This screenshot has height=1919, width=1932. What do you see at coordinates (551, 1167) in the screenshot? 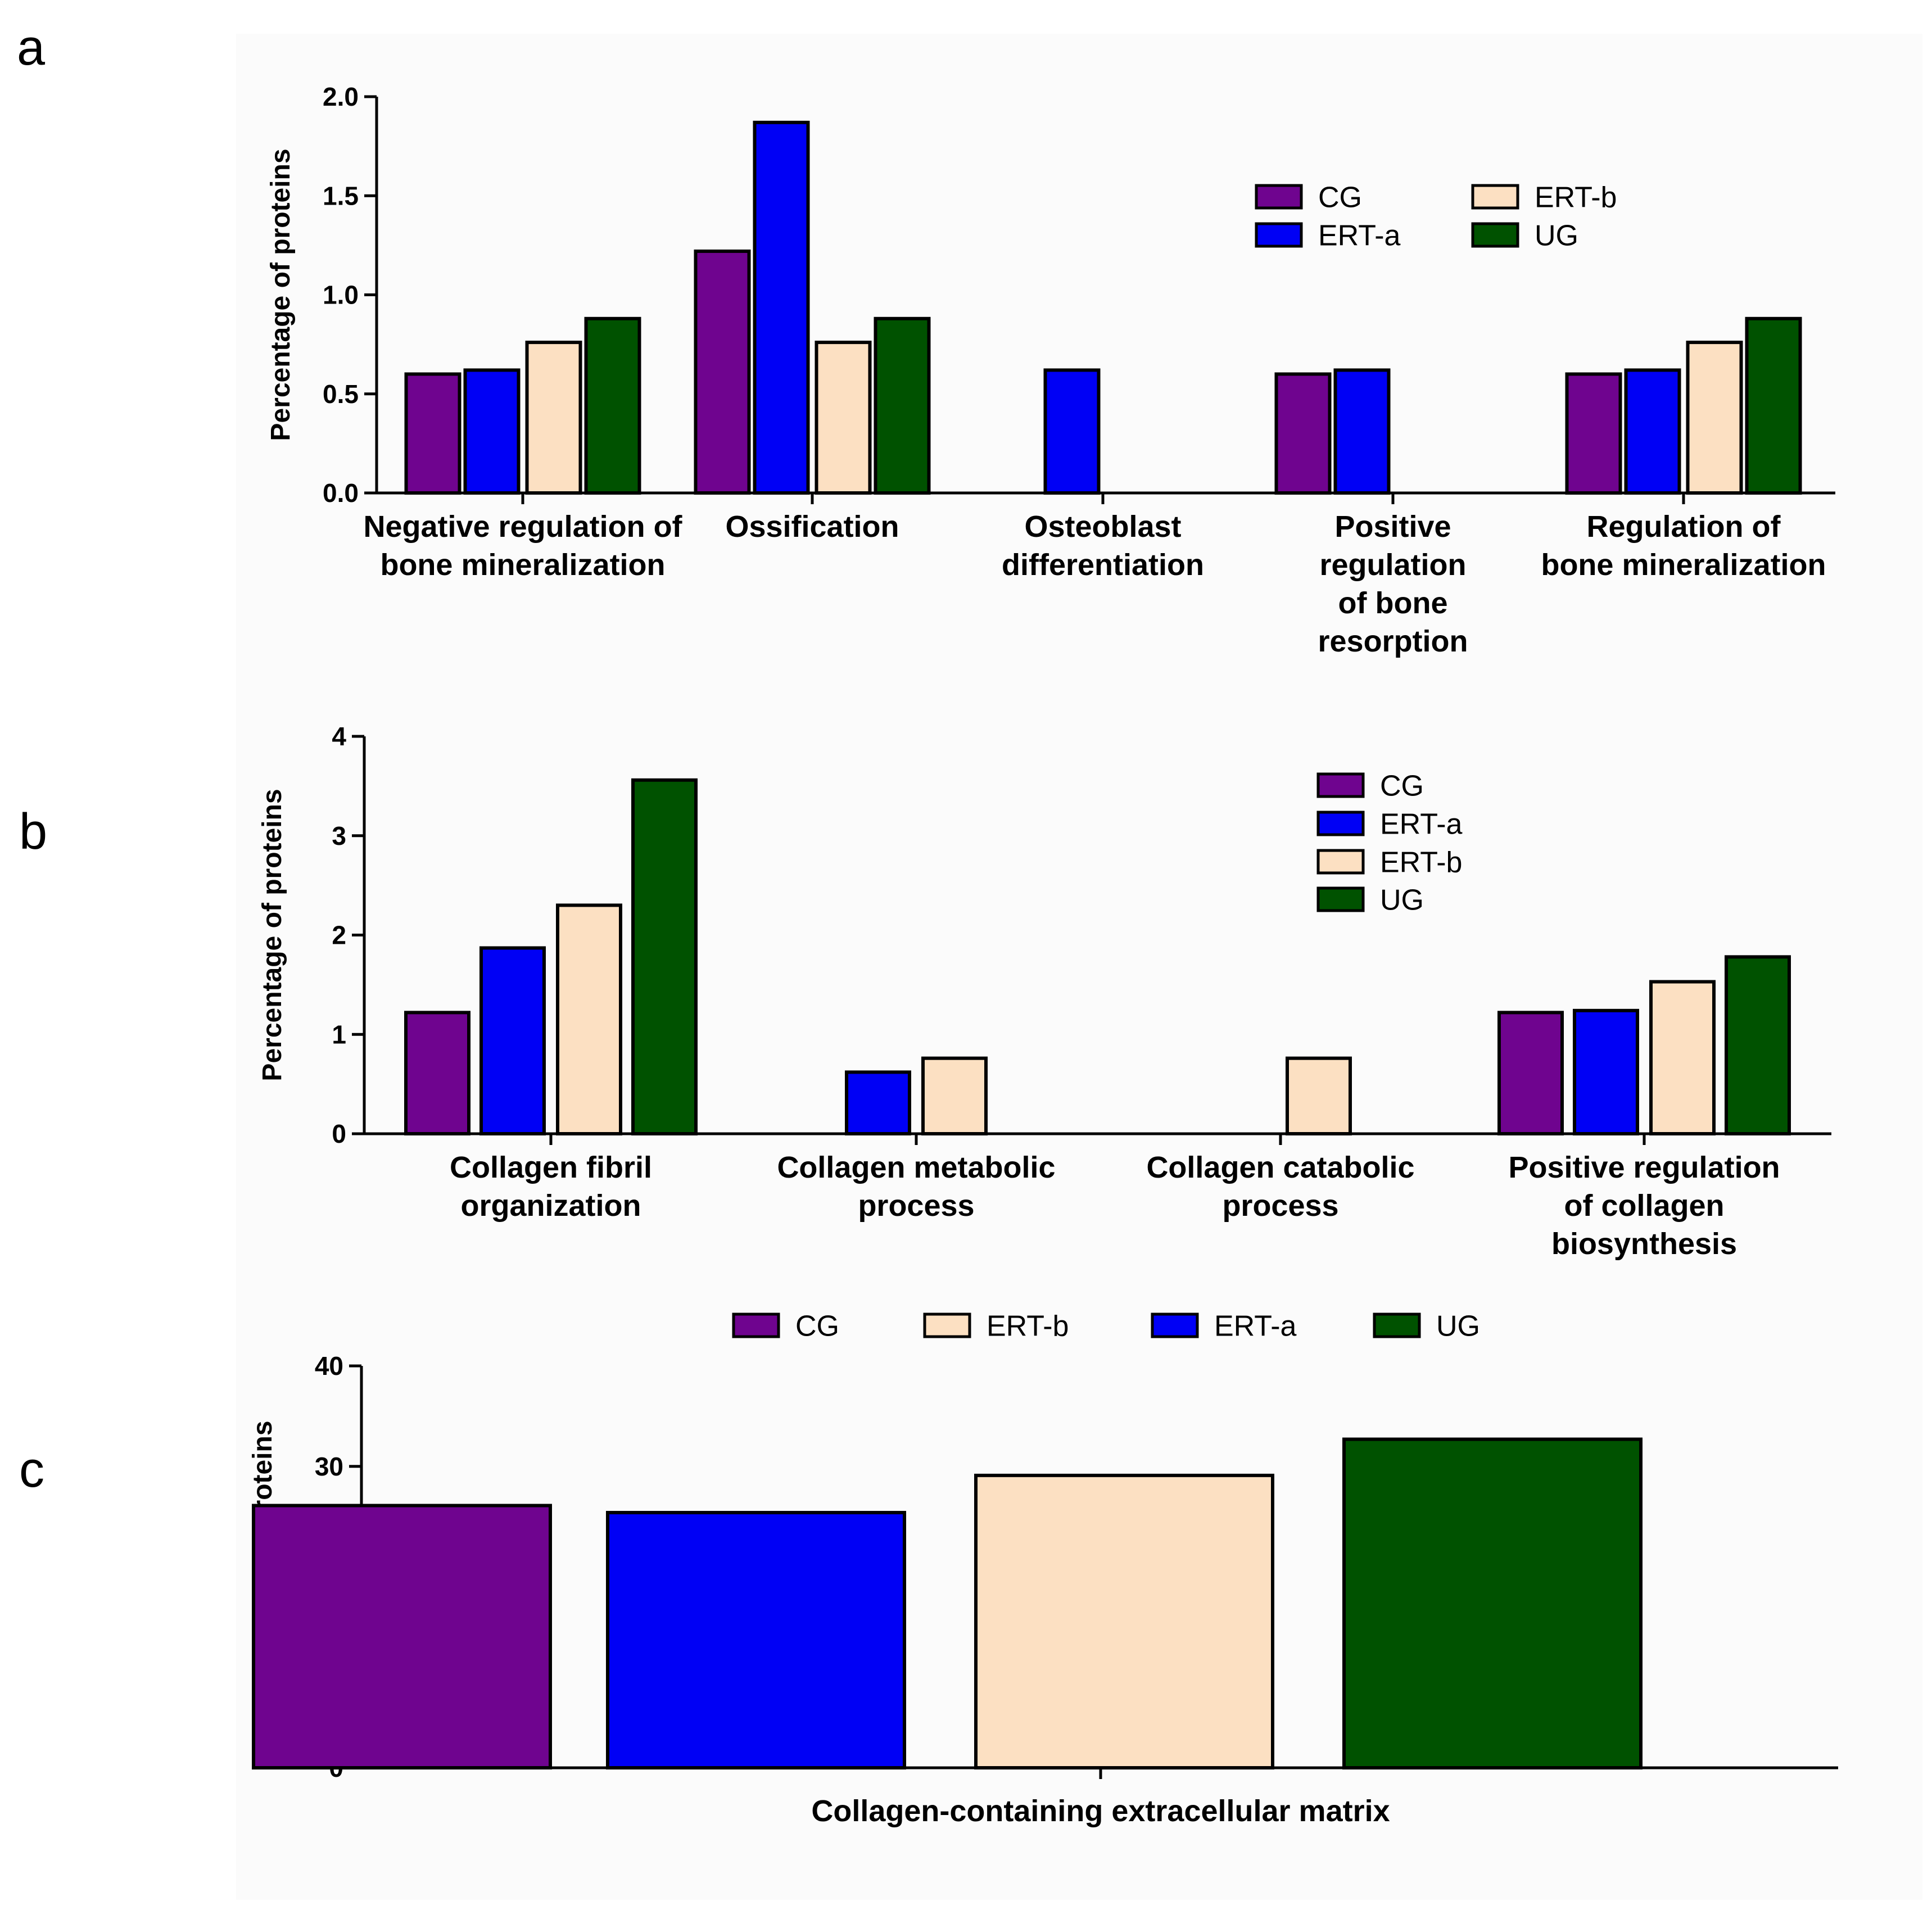
I see `x-category-label-b: Collagen fibril` at bounding box center [551, 1167].